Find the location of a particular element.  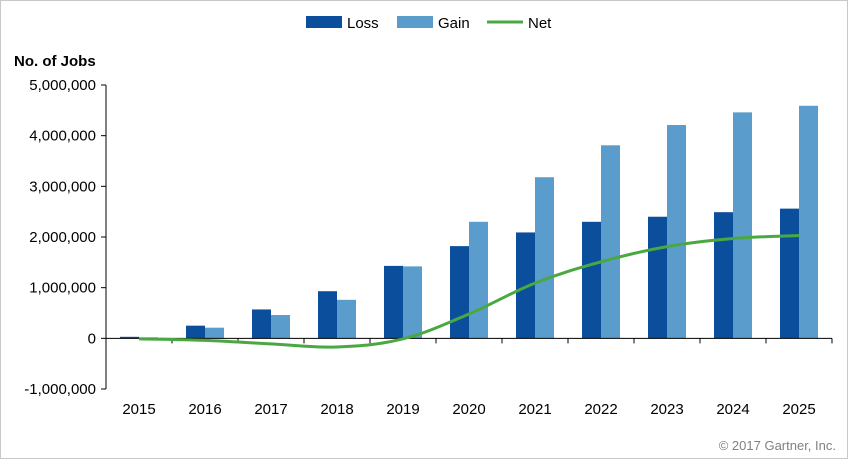

y-tick-label: -1,000,000 is located at coordinates (60, 389).